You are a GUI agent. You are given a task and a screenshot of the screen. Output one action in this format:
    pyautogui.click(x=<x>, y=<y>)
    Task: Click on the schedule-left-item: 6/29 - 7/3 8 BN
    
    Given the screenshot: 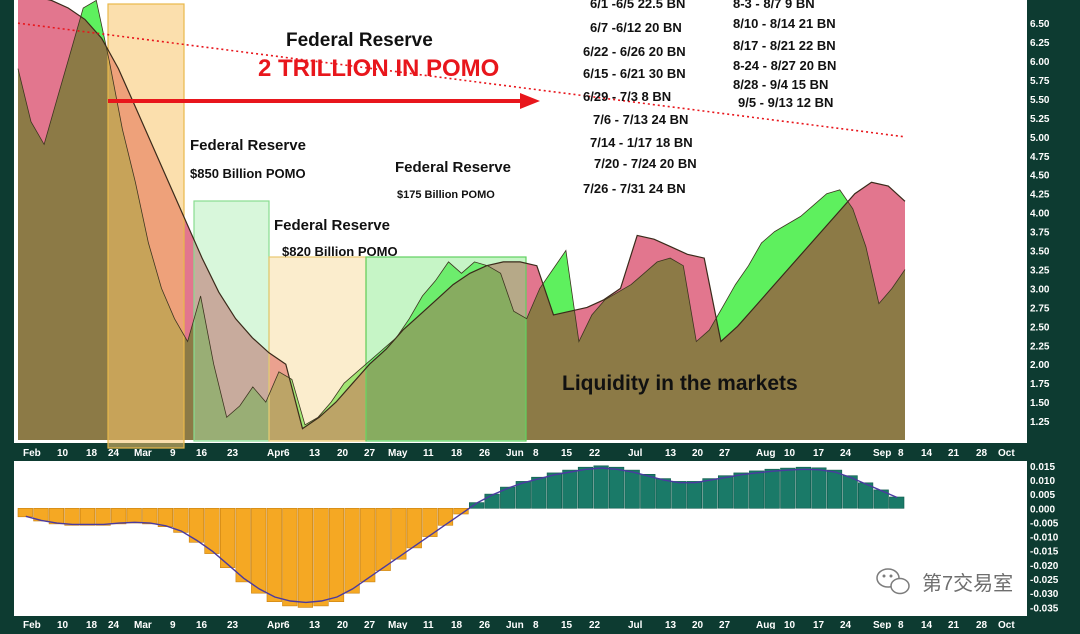 What is the action you would take?
    pyautogui.click(x=627, y=96)
    